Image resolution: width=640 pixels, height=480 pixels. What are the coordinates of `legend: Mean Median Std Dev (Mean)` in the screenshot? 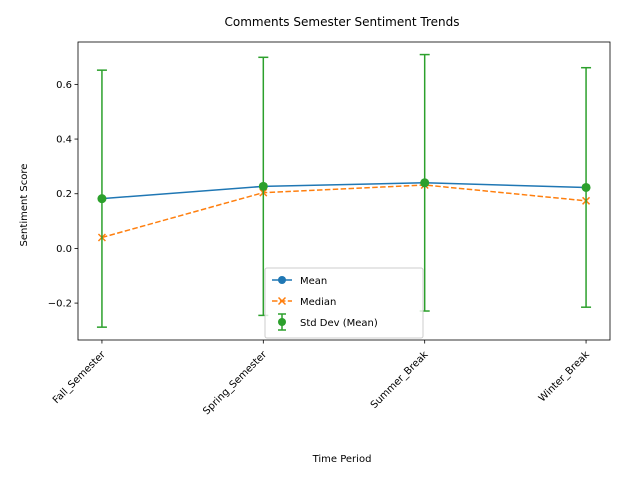 It's located at (344, 303).